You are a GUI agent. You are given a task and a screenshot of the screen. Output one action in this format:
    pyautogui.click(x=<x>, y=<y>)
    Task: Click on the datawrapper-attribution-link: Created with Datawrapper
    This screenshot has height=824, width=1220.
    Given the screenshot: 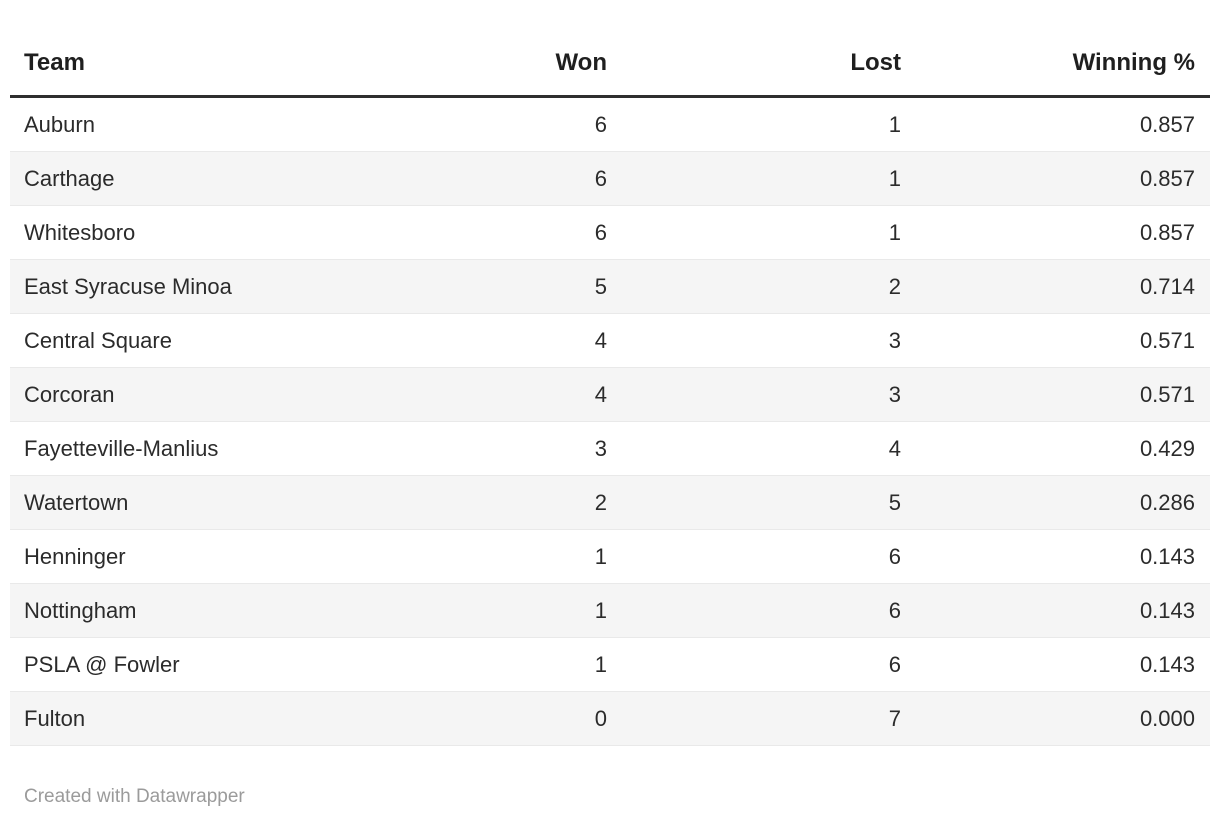 What is the action you would take?
    pyautogui.click(x=134, y=796)
    